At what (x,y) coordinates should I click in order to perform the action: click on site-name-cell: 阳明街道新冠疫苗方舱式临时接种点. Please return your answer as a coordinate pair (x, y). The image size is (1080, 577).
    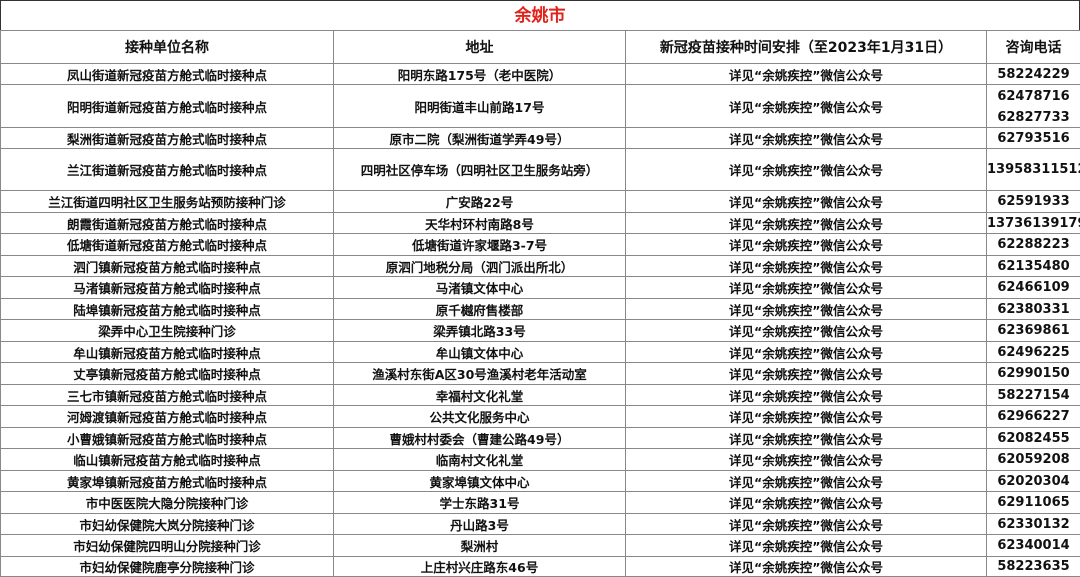
    Looking at the image, I should click on (167, 106).